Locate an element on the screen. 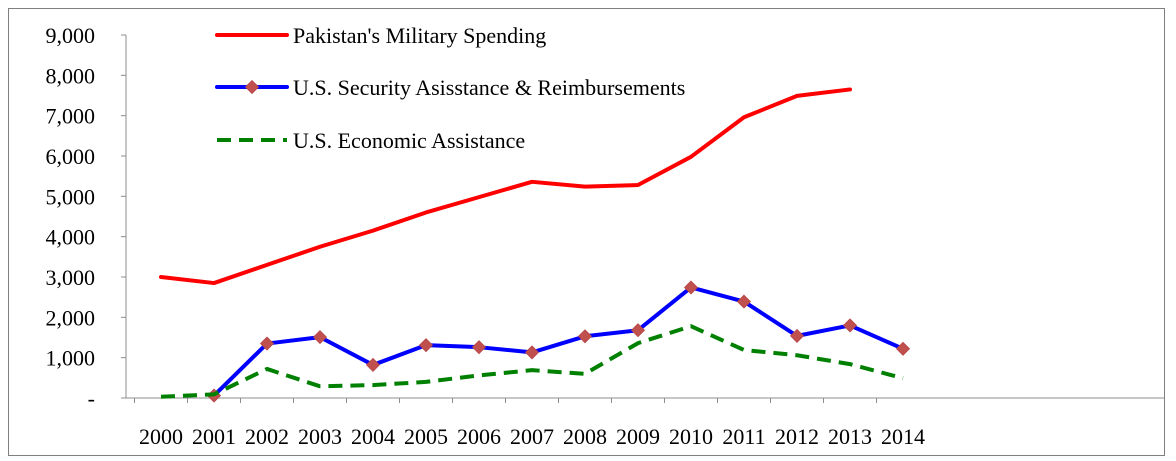 This screenshot has width=1176, height=461. y-tick-label: 4,000 is located at coordinates (71, 237).